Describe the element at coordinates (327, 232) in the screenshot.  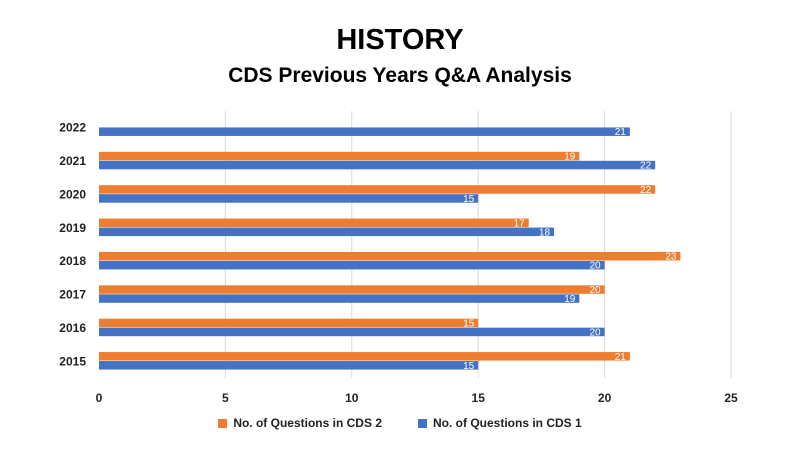
I see `bar-cds1-2019` at that location.